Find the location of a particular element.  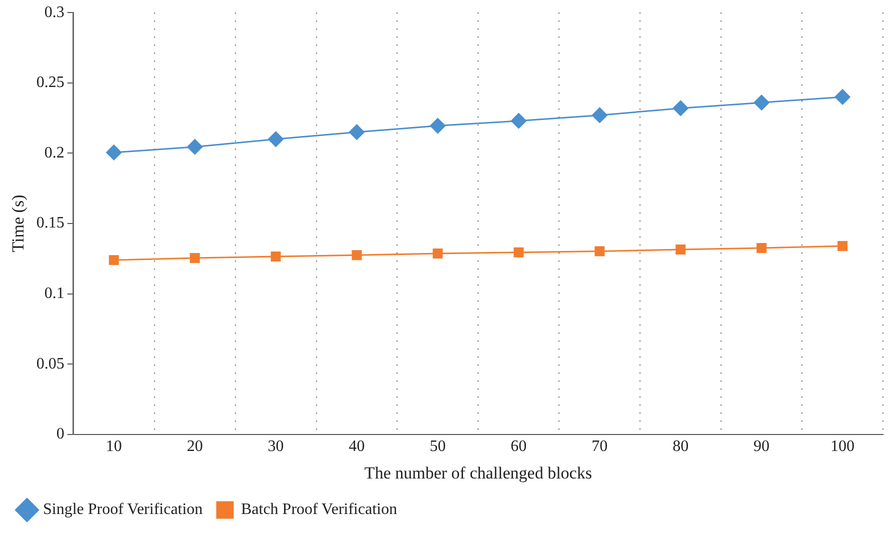

y-tick-label: 0.2 is located at coordinates (54, 153).